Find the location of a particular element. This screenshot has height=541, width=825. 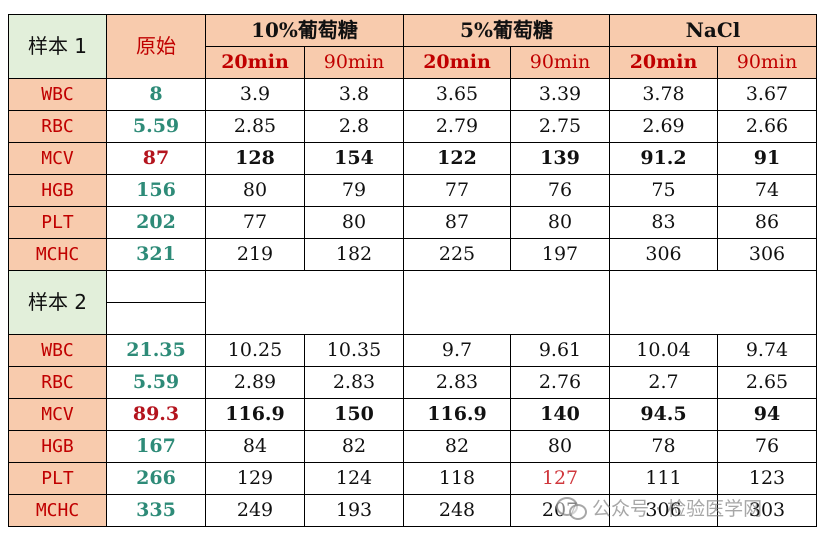

cell-value: 129 is located at coordinates (255, 478).